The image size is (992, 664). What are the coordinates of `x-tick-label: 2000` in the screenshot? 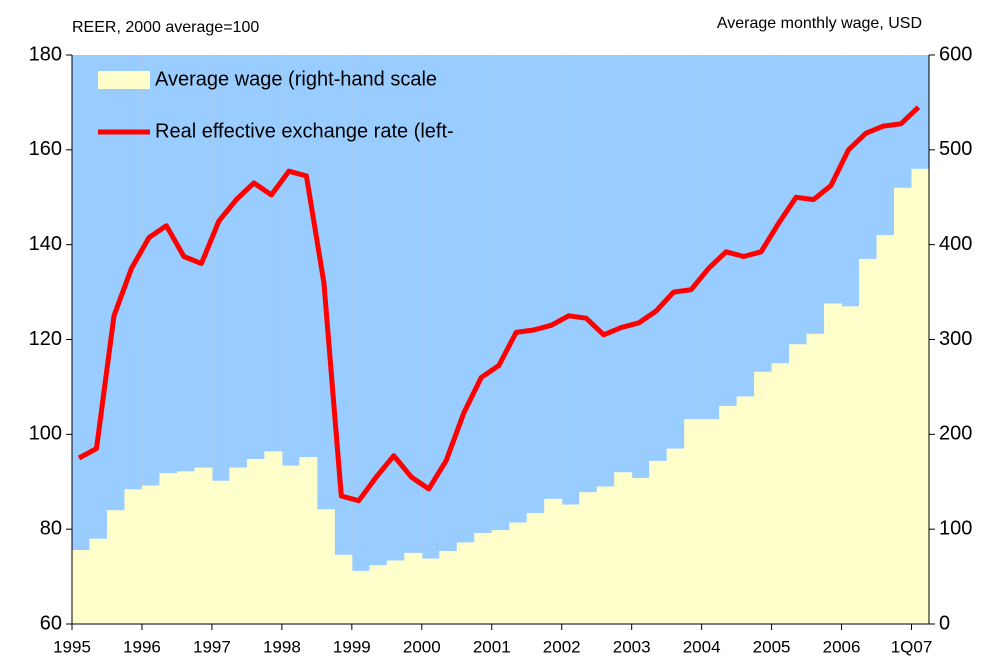 It's located at (422, 646).